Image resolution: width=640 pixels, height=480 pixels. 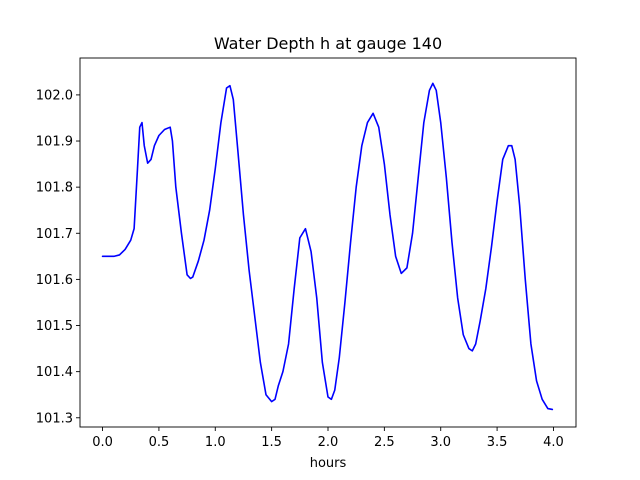 I want to click on x-tick-label: 3.0, so click(x=440, y=442).